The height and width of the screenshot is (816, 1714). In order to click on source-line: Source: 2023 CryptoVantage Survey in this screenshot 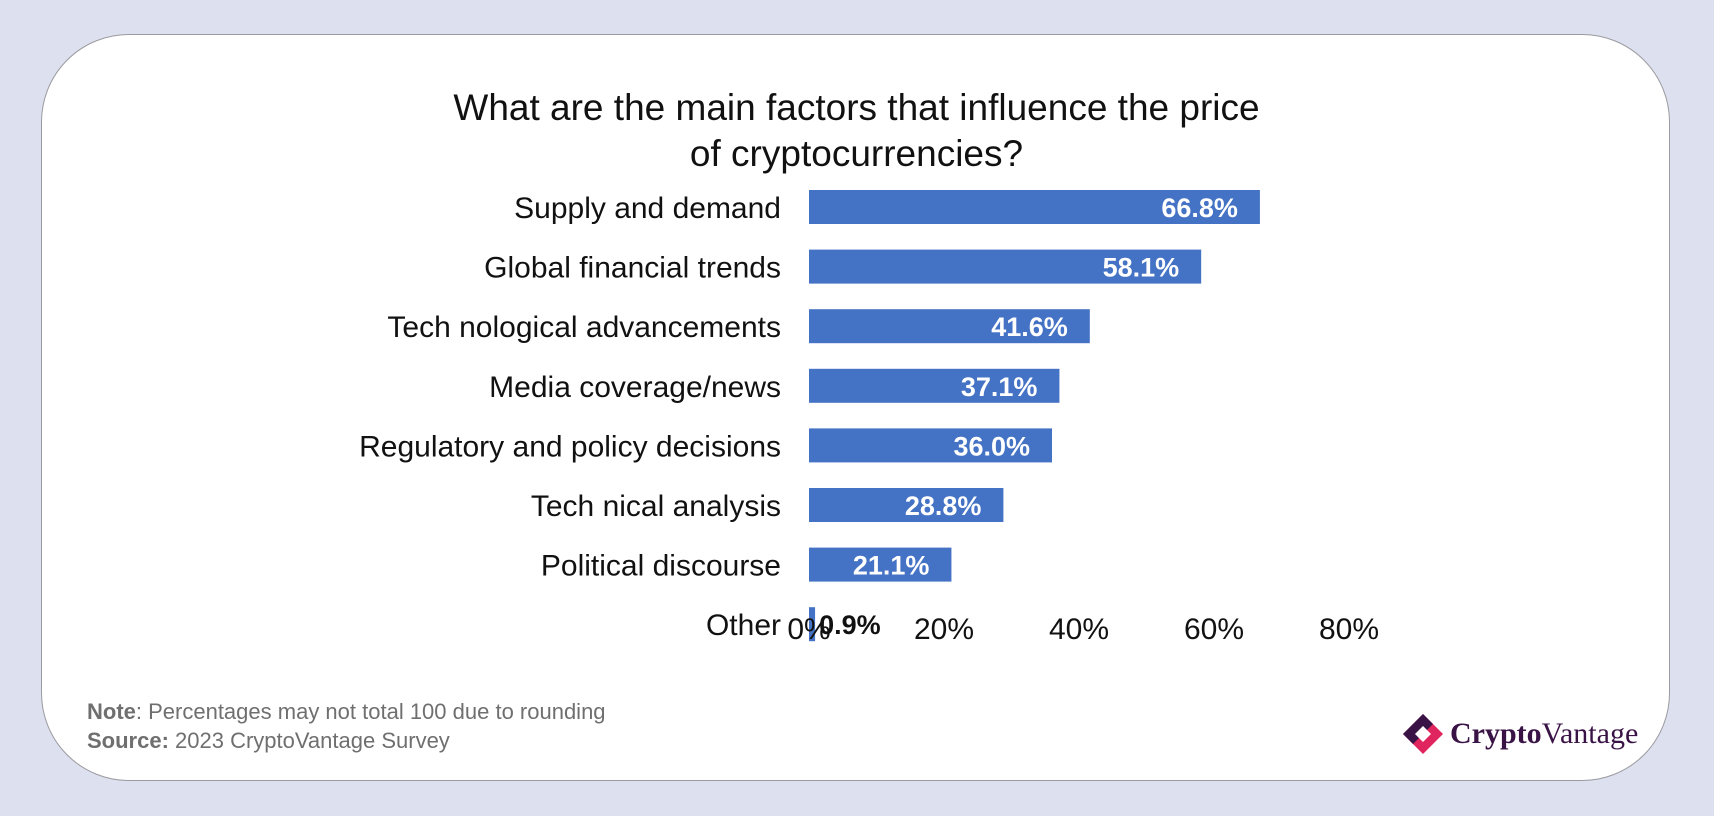, I will do `click(346, 740)`.